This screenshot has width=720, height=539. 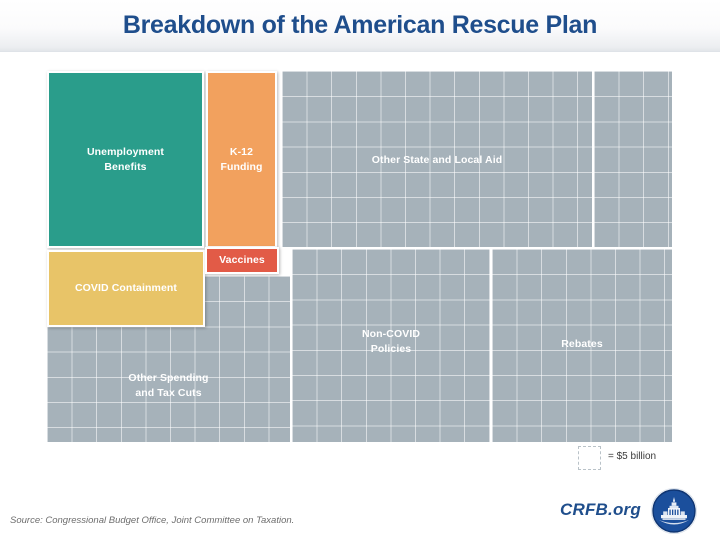 What do you see at coordinates (241, 152) in the screenshot?
I see `label-line-1: K-12` at bounding box center [241, 152].